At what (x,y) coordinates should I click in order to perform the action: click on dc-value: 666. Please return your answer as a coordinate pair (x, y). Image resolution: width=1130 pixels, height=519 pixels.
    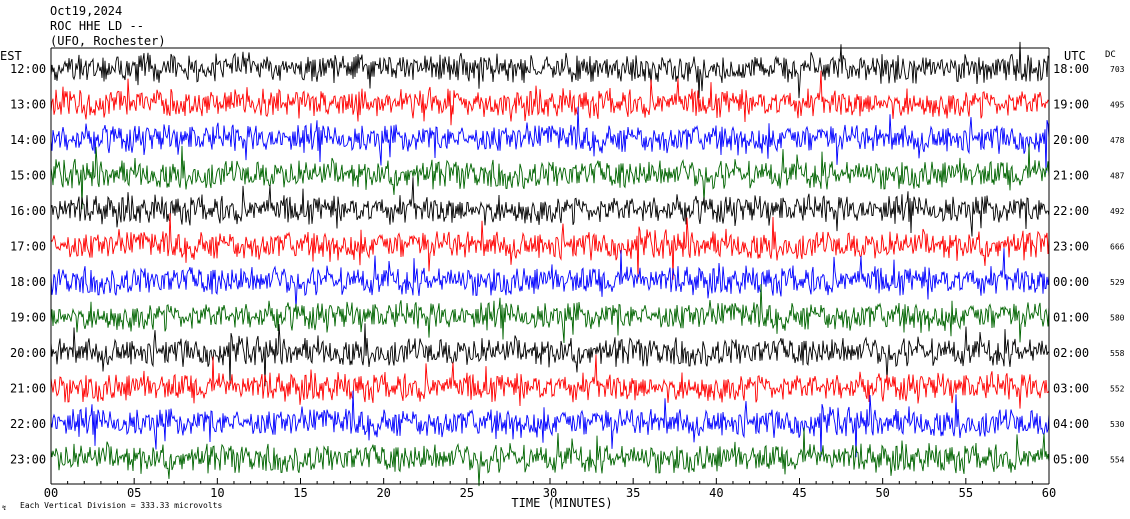
    Looking at the image, I should click on (1117, 247).